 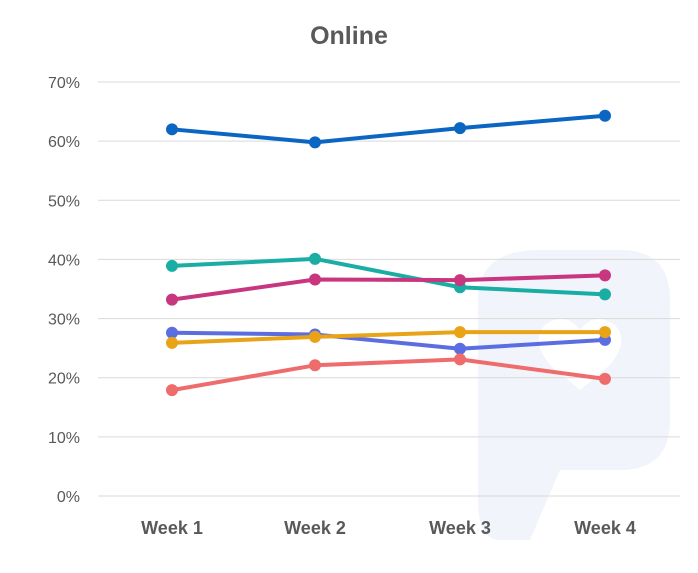 What do you see at coordinates (172, 528) in the screenshot?
I see `x-tick-label: Week 1` at bounding box center [172, 528].